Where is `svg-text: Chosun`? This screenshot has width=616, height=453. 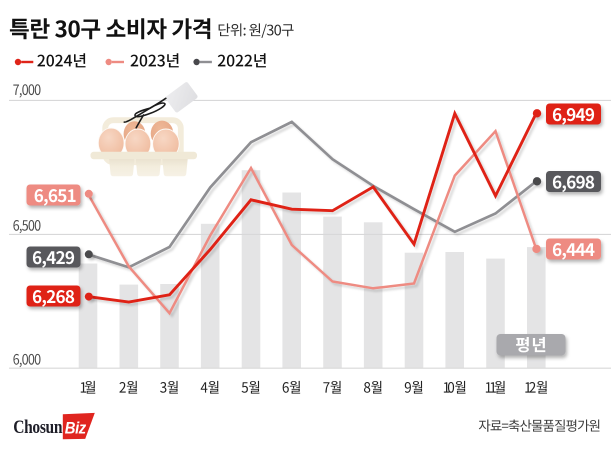 svg-text: Chosun is located at coordinates (38, 427).